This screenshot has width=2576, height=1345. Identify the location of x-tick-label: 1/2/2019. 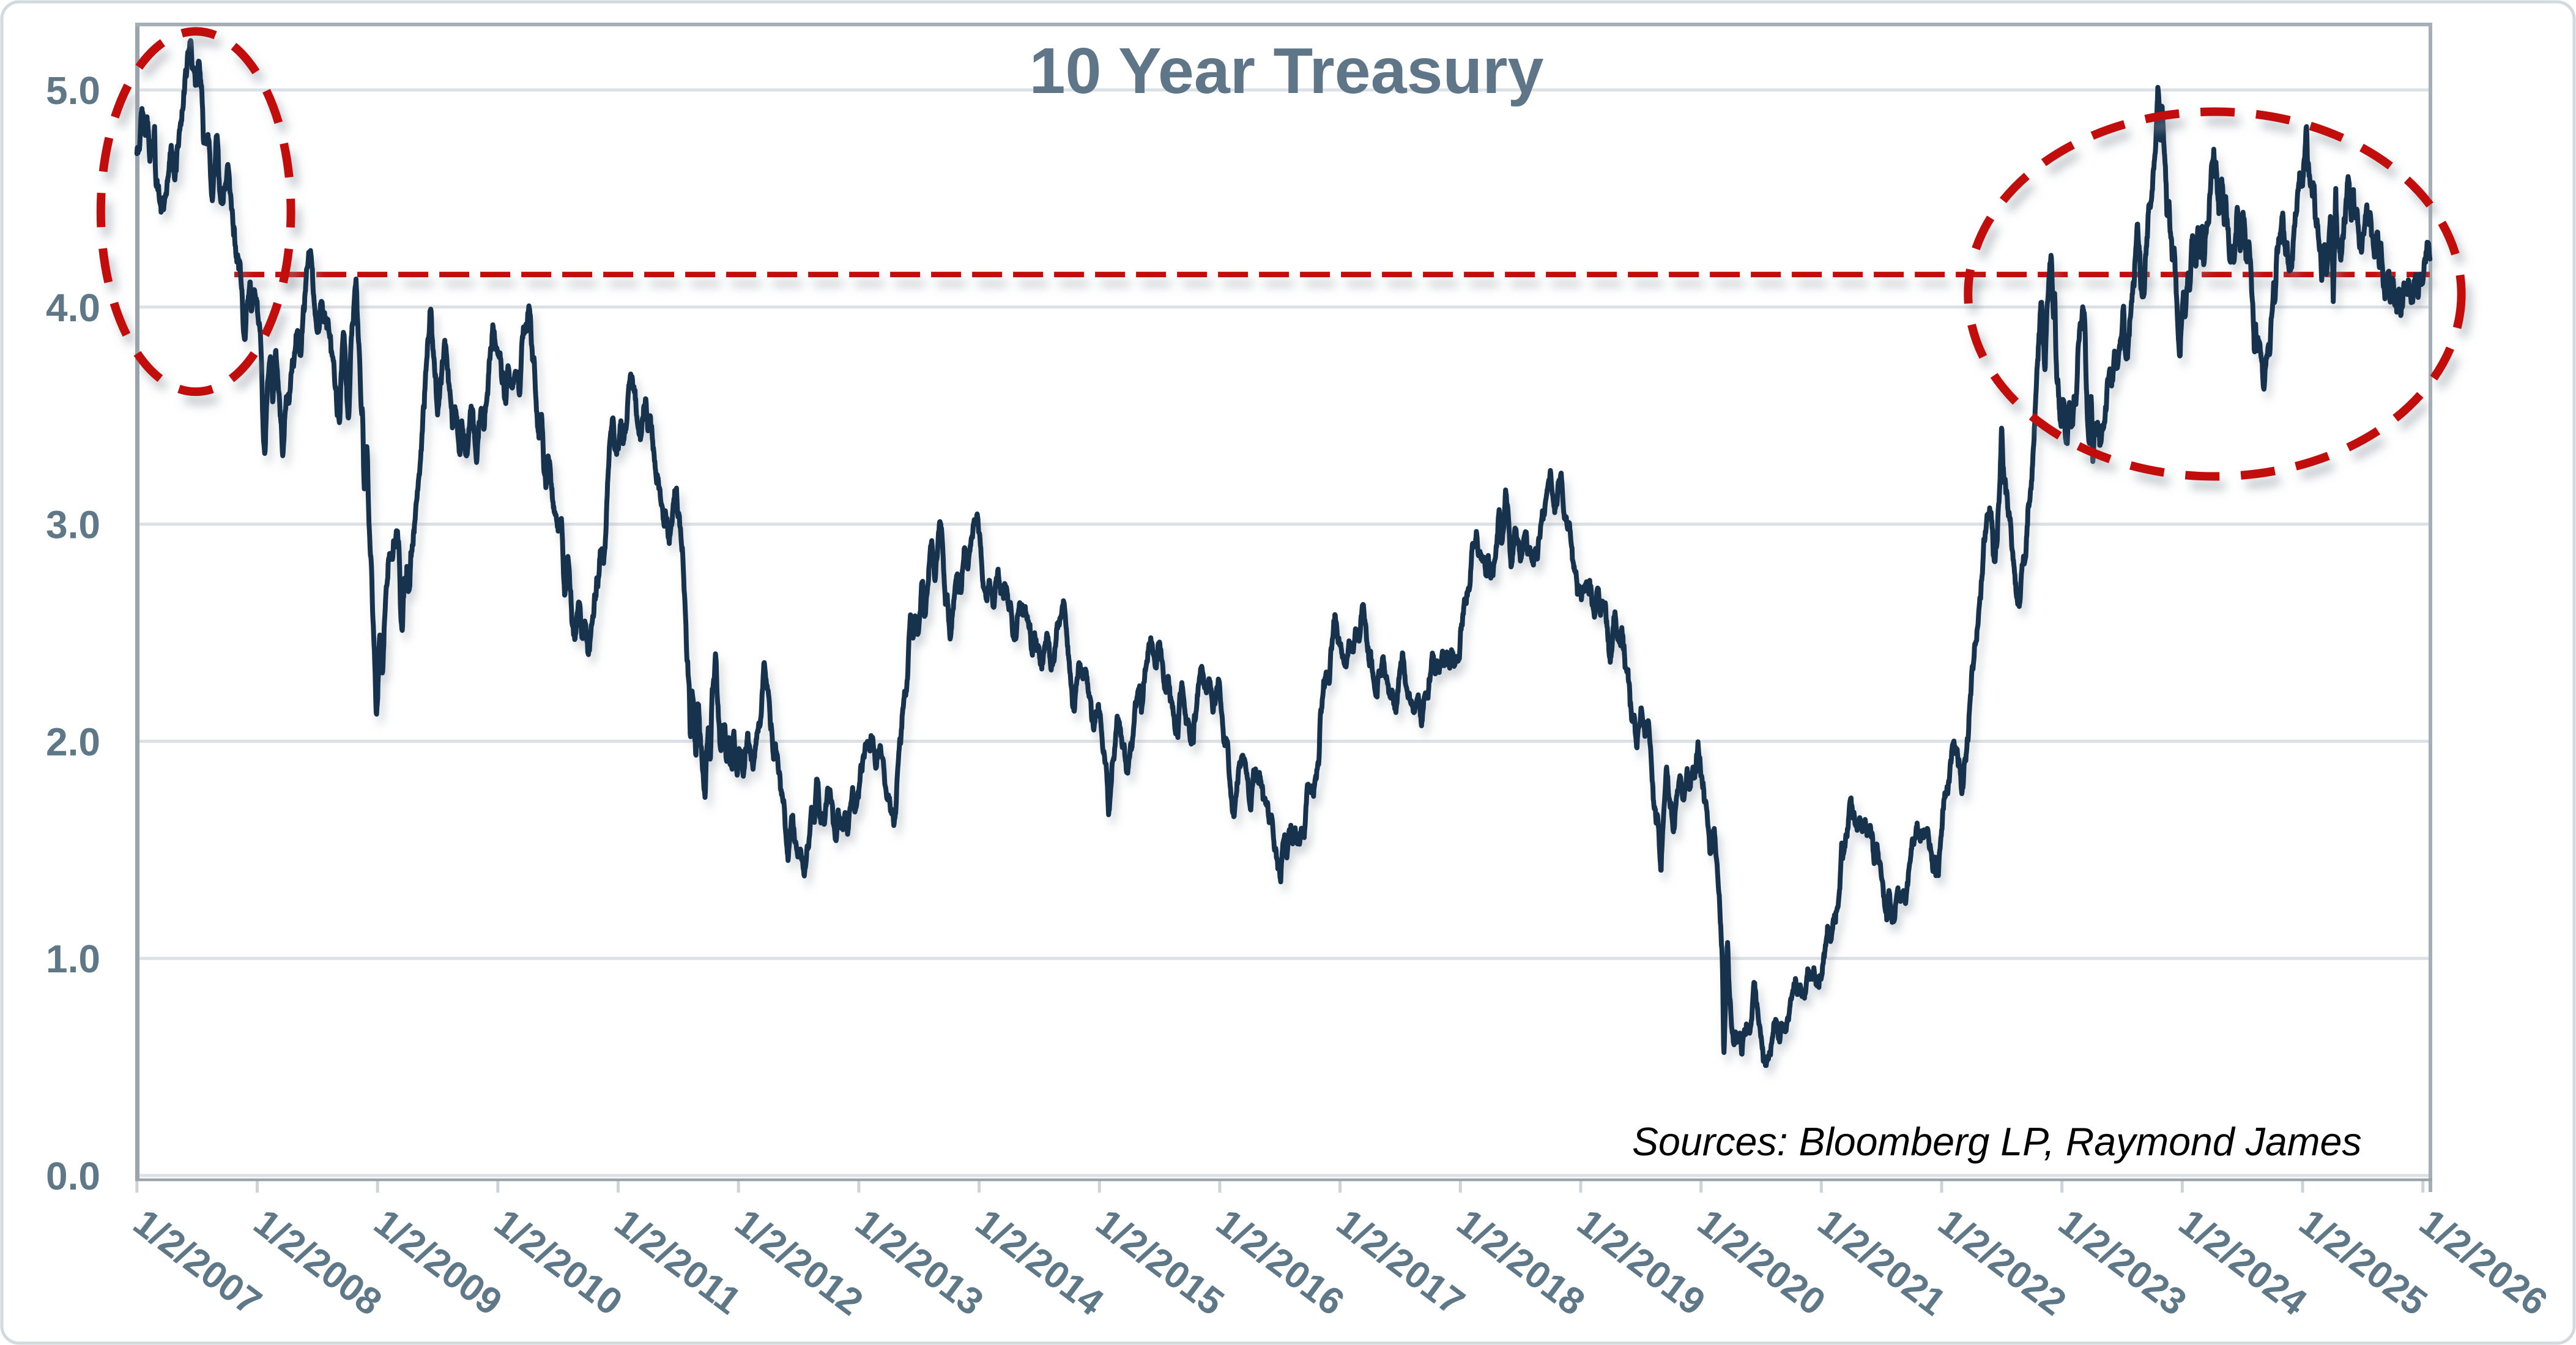
(1641, 1262).